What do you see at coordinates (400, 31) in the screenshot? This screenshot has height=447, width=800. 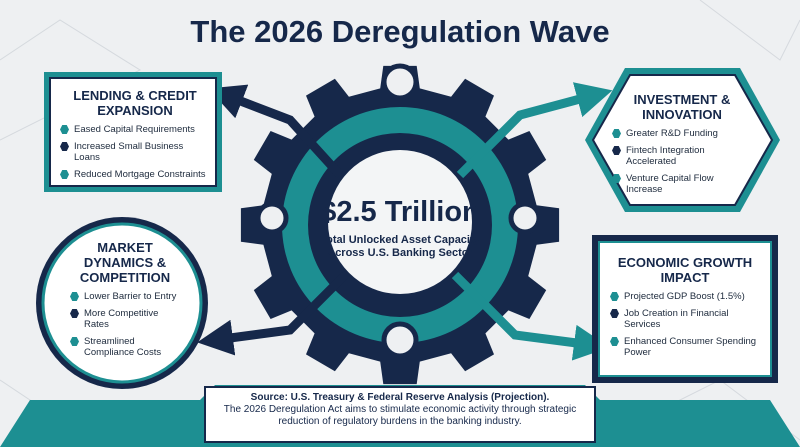 I see `title: The 2026 Deregulation Wave` at bounding box center [400, 31].